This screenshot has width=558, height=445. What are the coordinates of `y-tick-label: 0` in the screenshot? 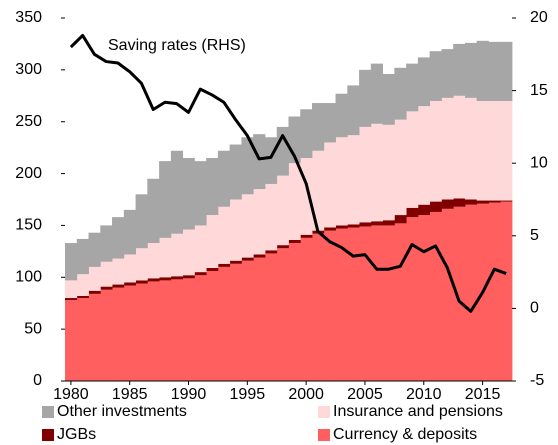 It's located at (37, 380).